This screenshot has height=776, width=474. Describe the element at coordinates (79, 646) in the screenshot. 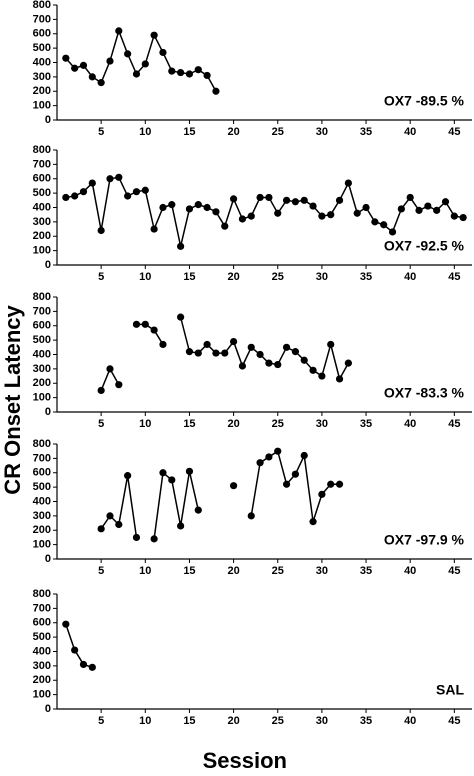

I see `data-line` at that location.